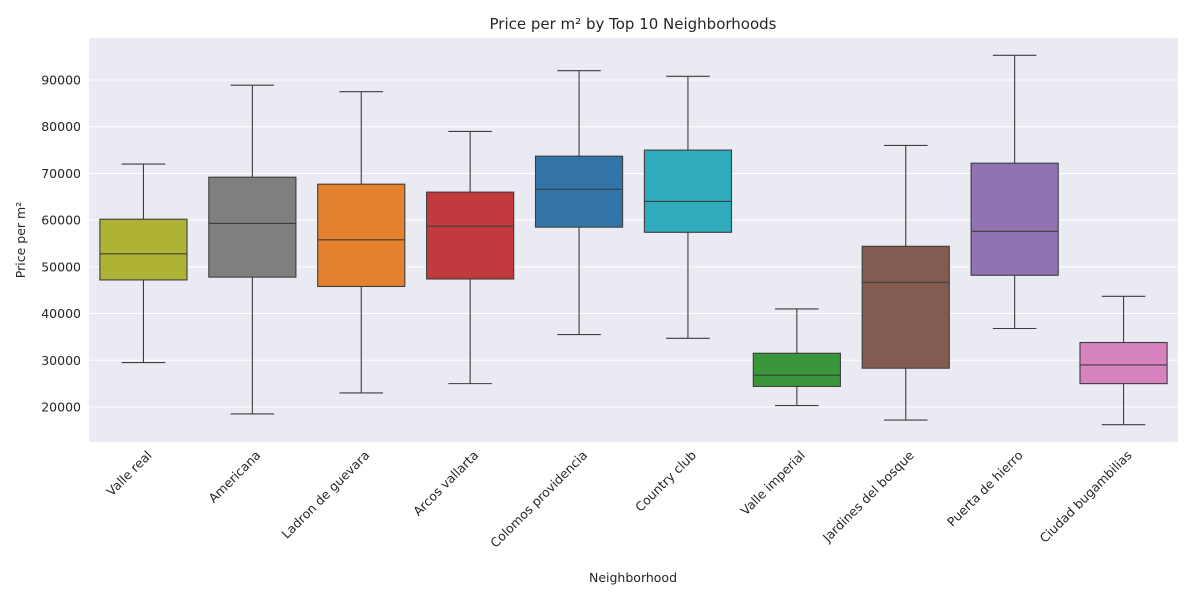  Describe the element at coordinates (20, 240) in the screenshot. I see `y-axis-label: Price per m²` at that location.